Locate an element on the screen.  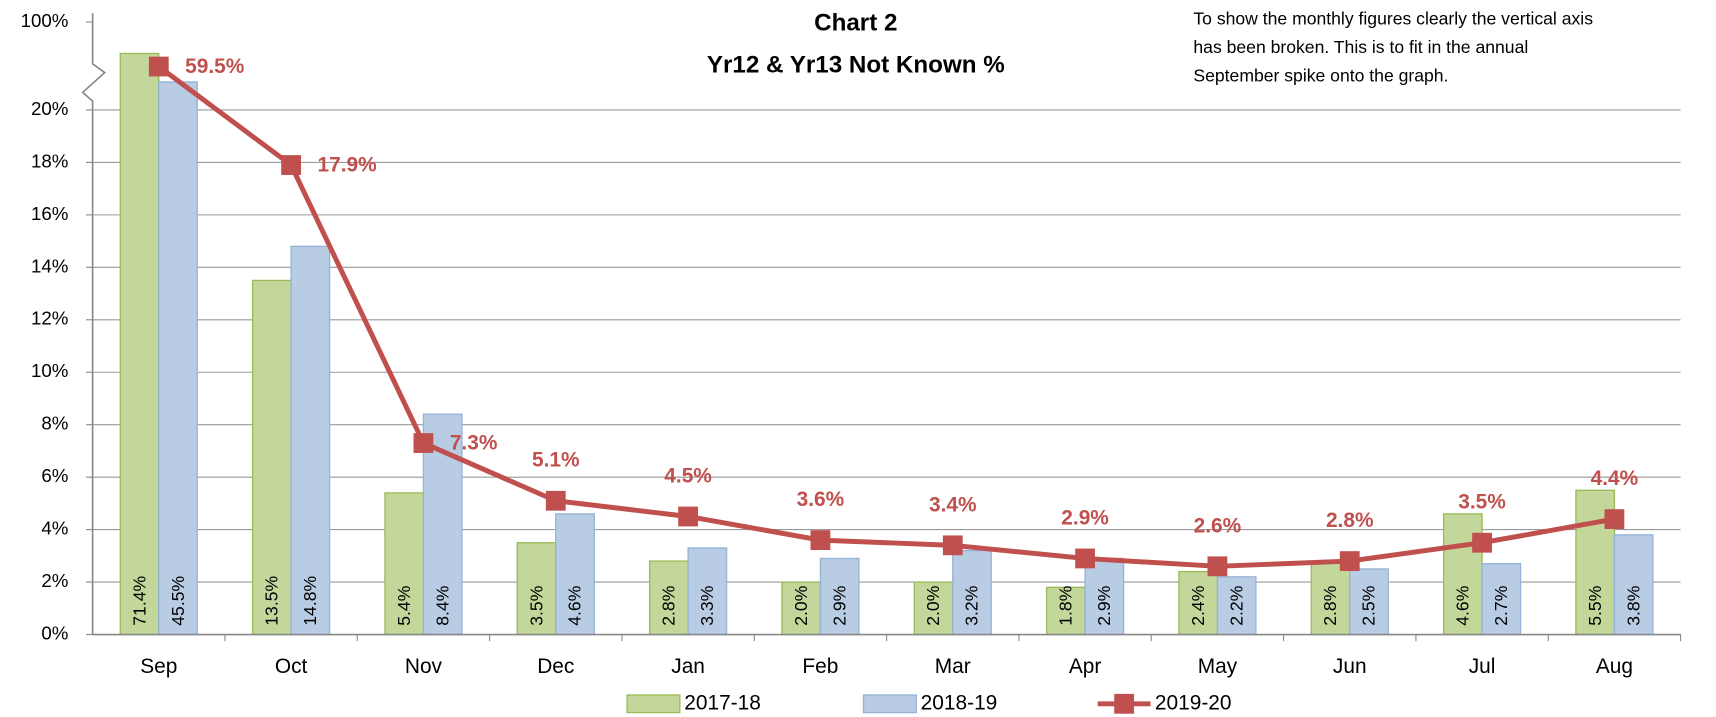
x-tick-label: Oct is located at coordinates (291, 666).